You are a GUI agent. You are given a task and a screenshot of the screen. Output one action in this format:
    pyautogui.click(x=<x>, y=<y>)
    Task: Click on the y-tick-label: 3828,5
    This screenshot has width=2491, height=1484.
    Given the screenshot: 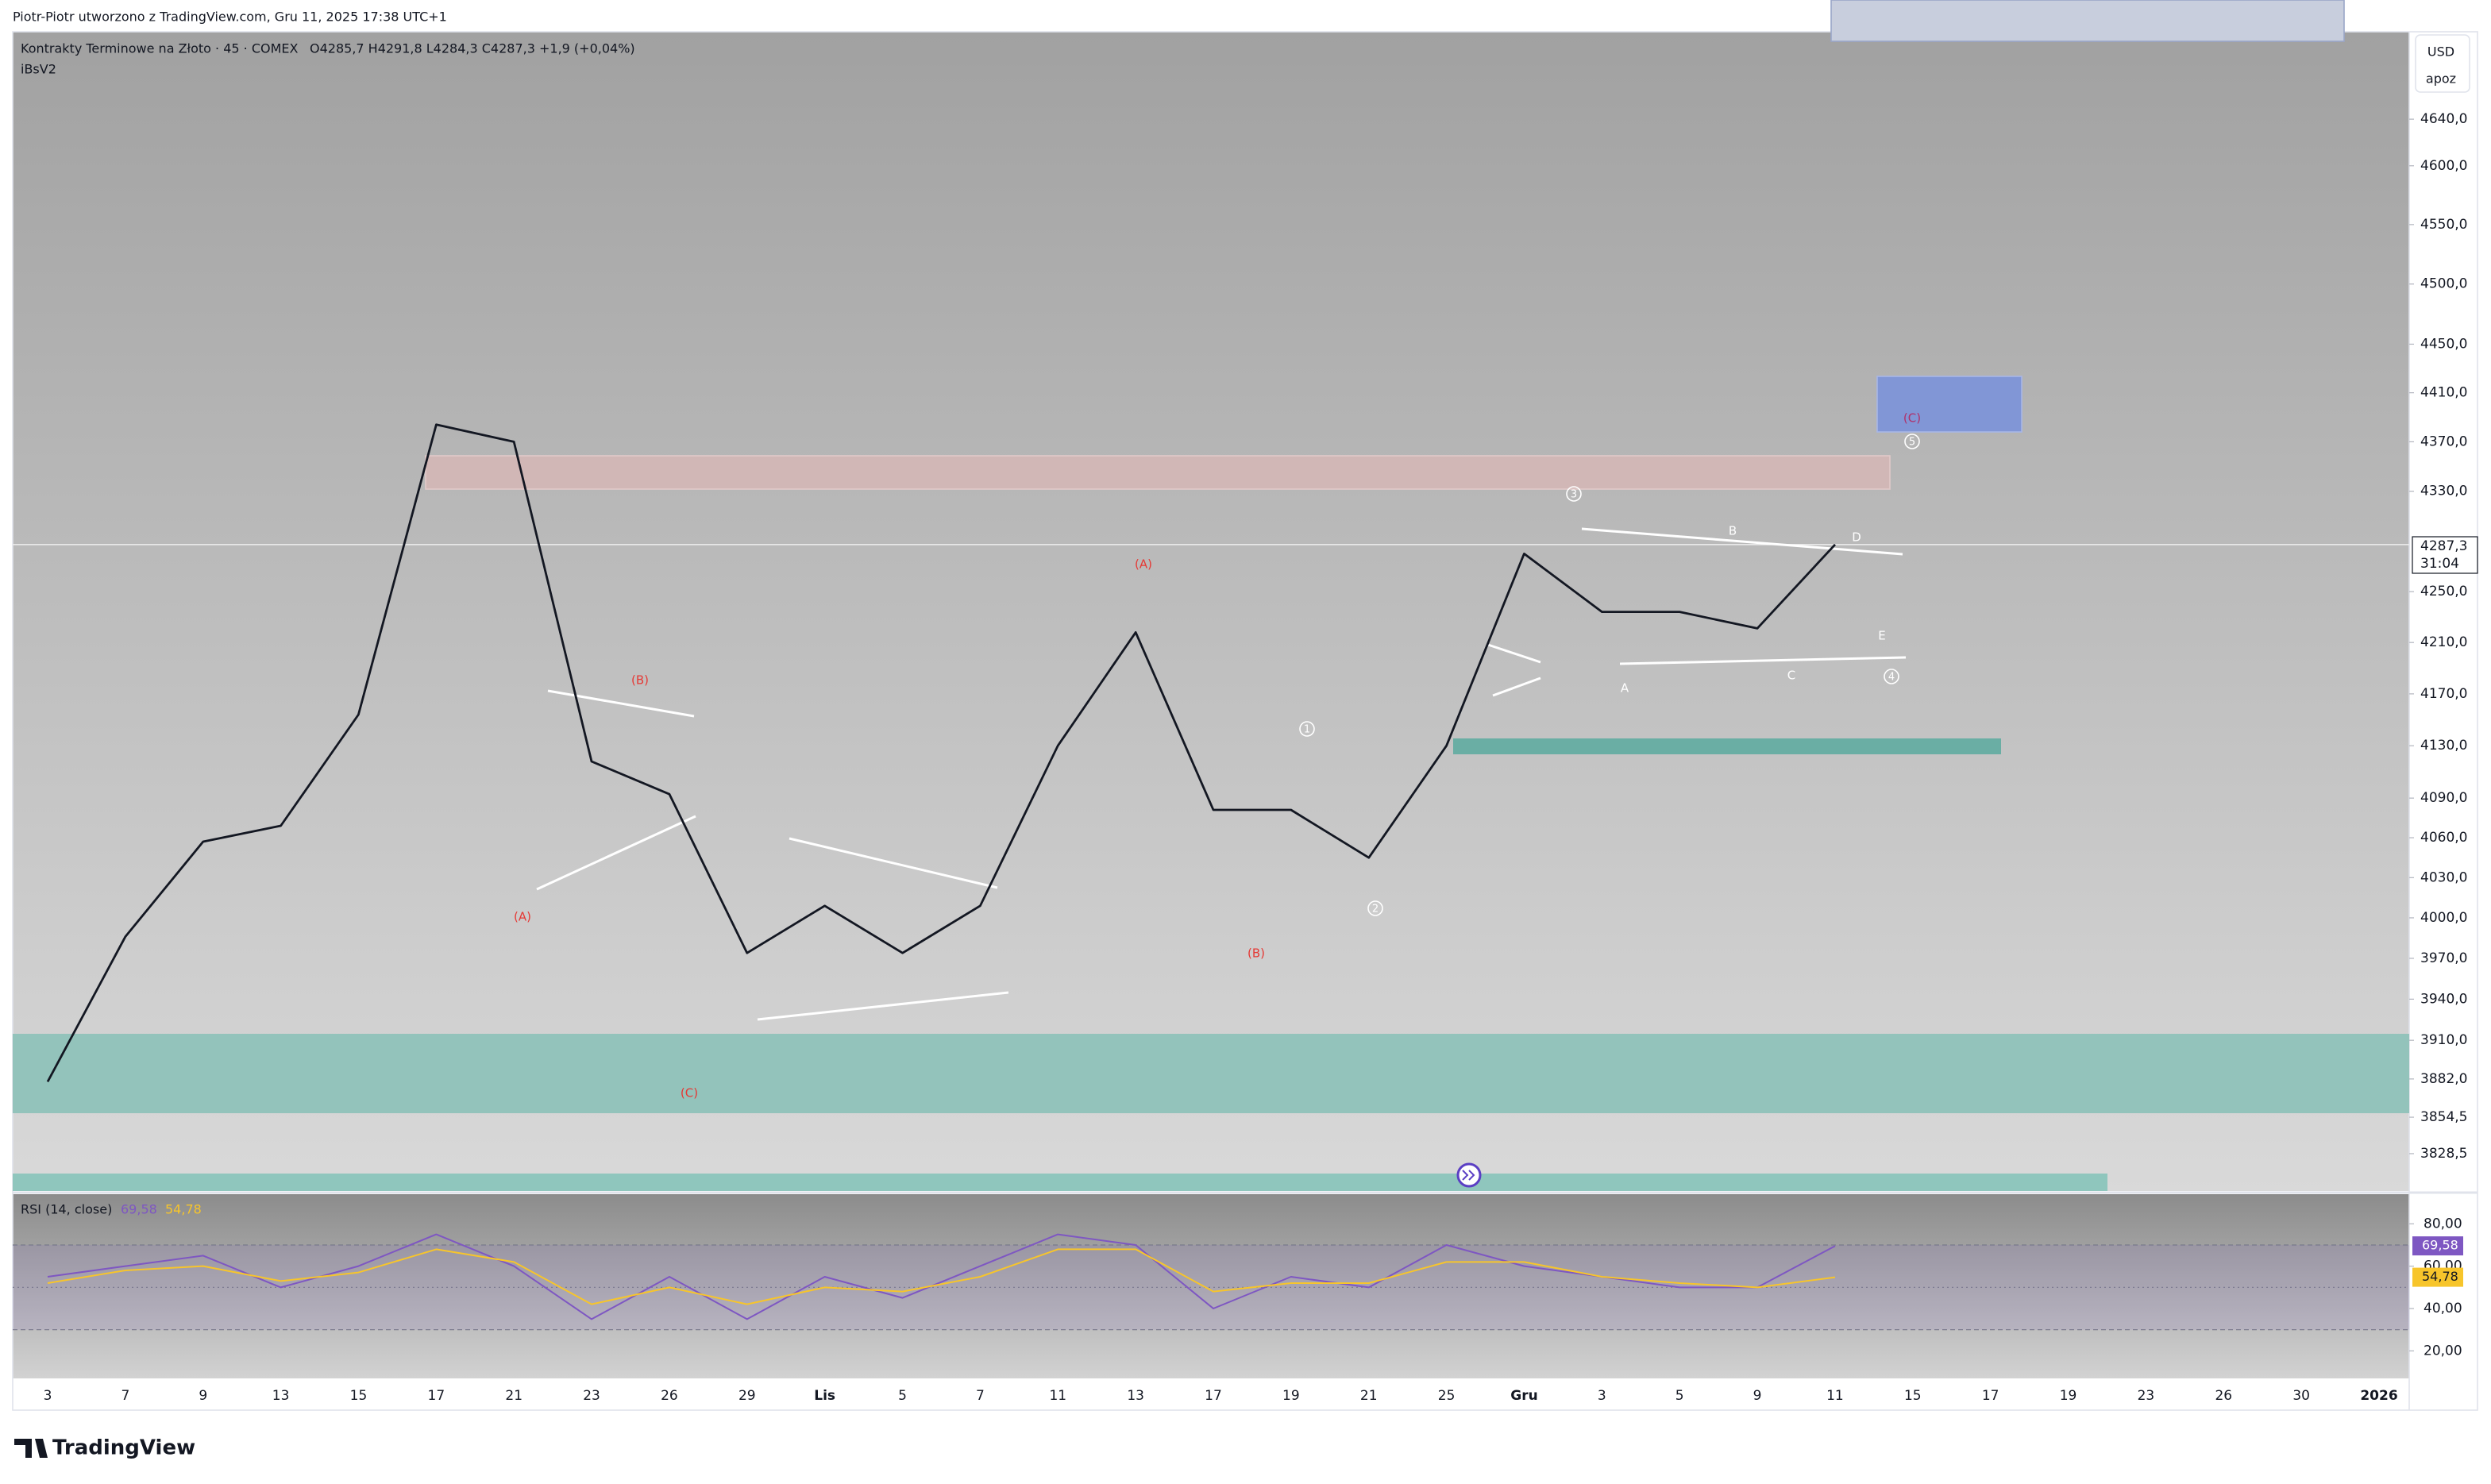 What is the action you would take?
    pyautogui.click(x=2443, y=1154)
    